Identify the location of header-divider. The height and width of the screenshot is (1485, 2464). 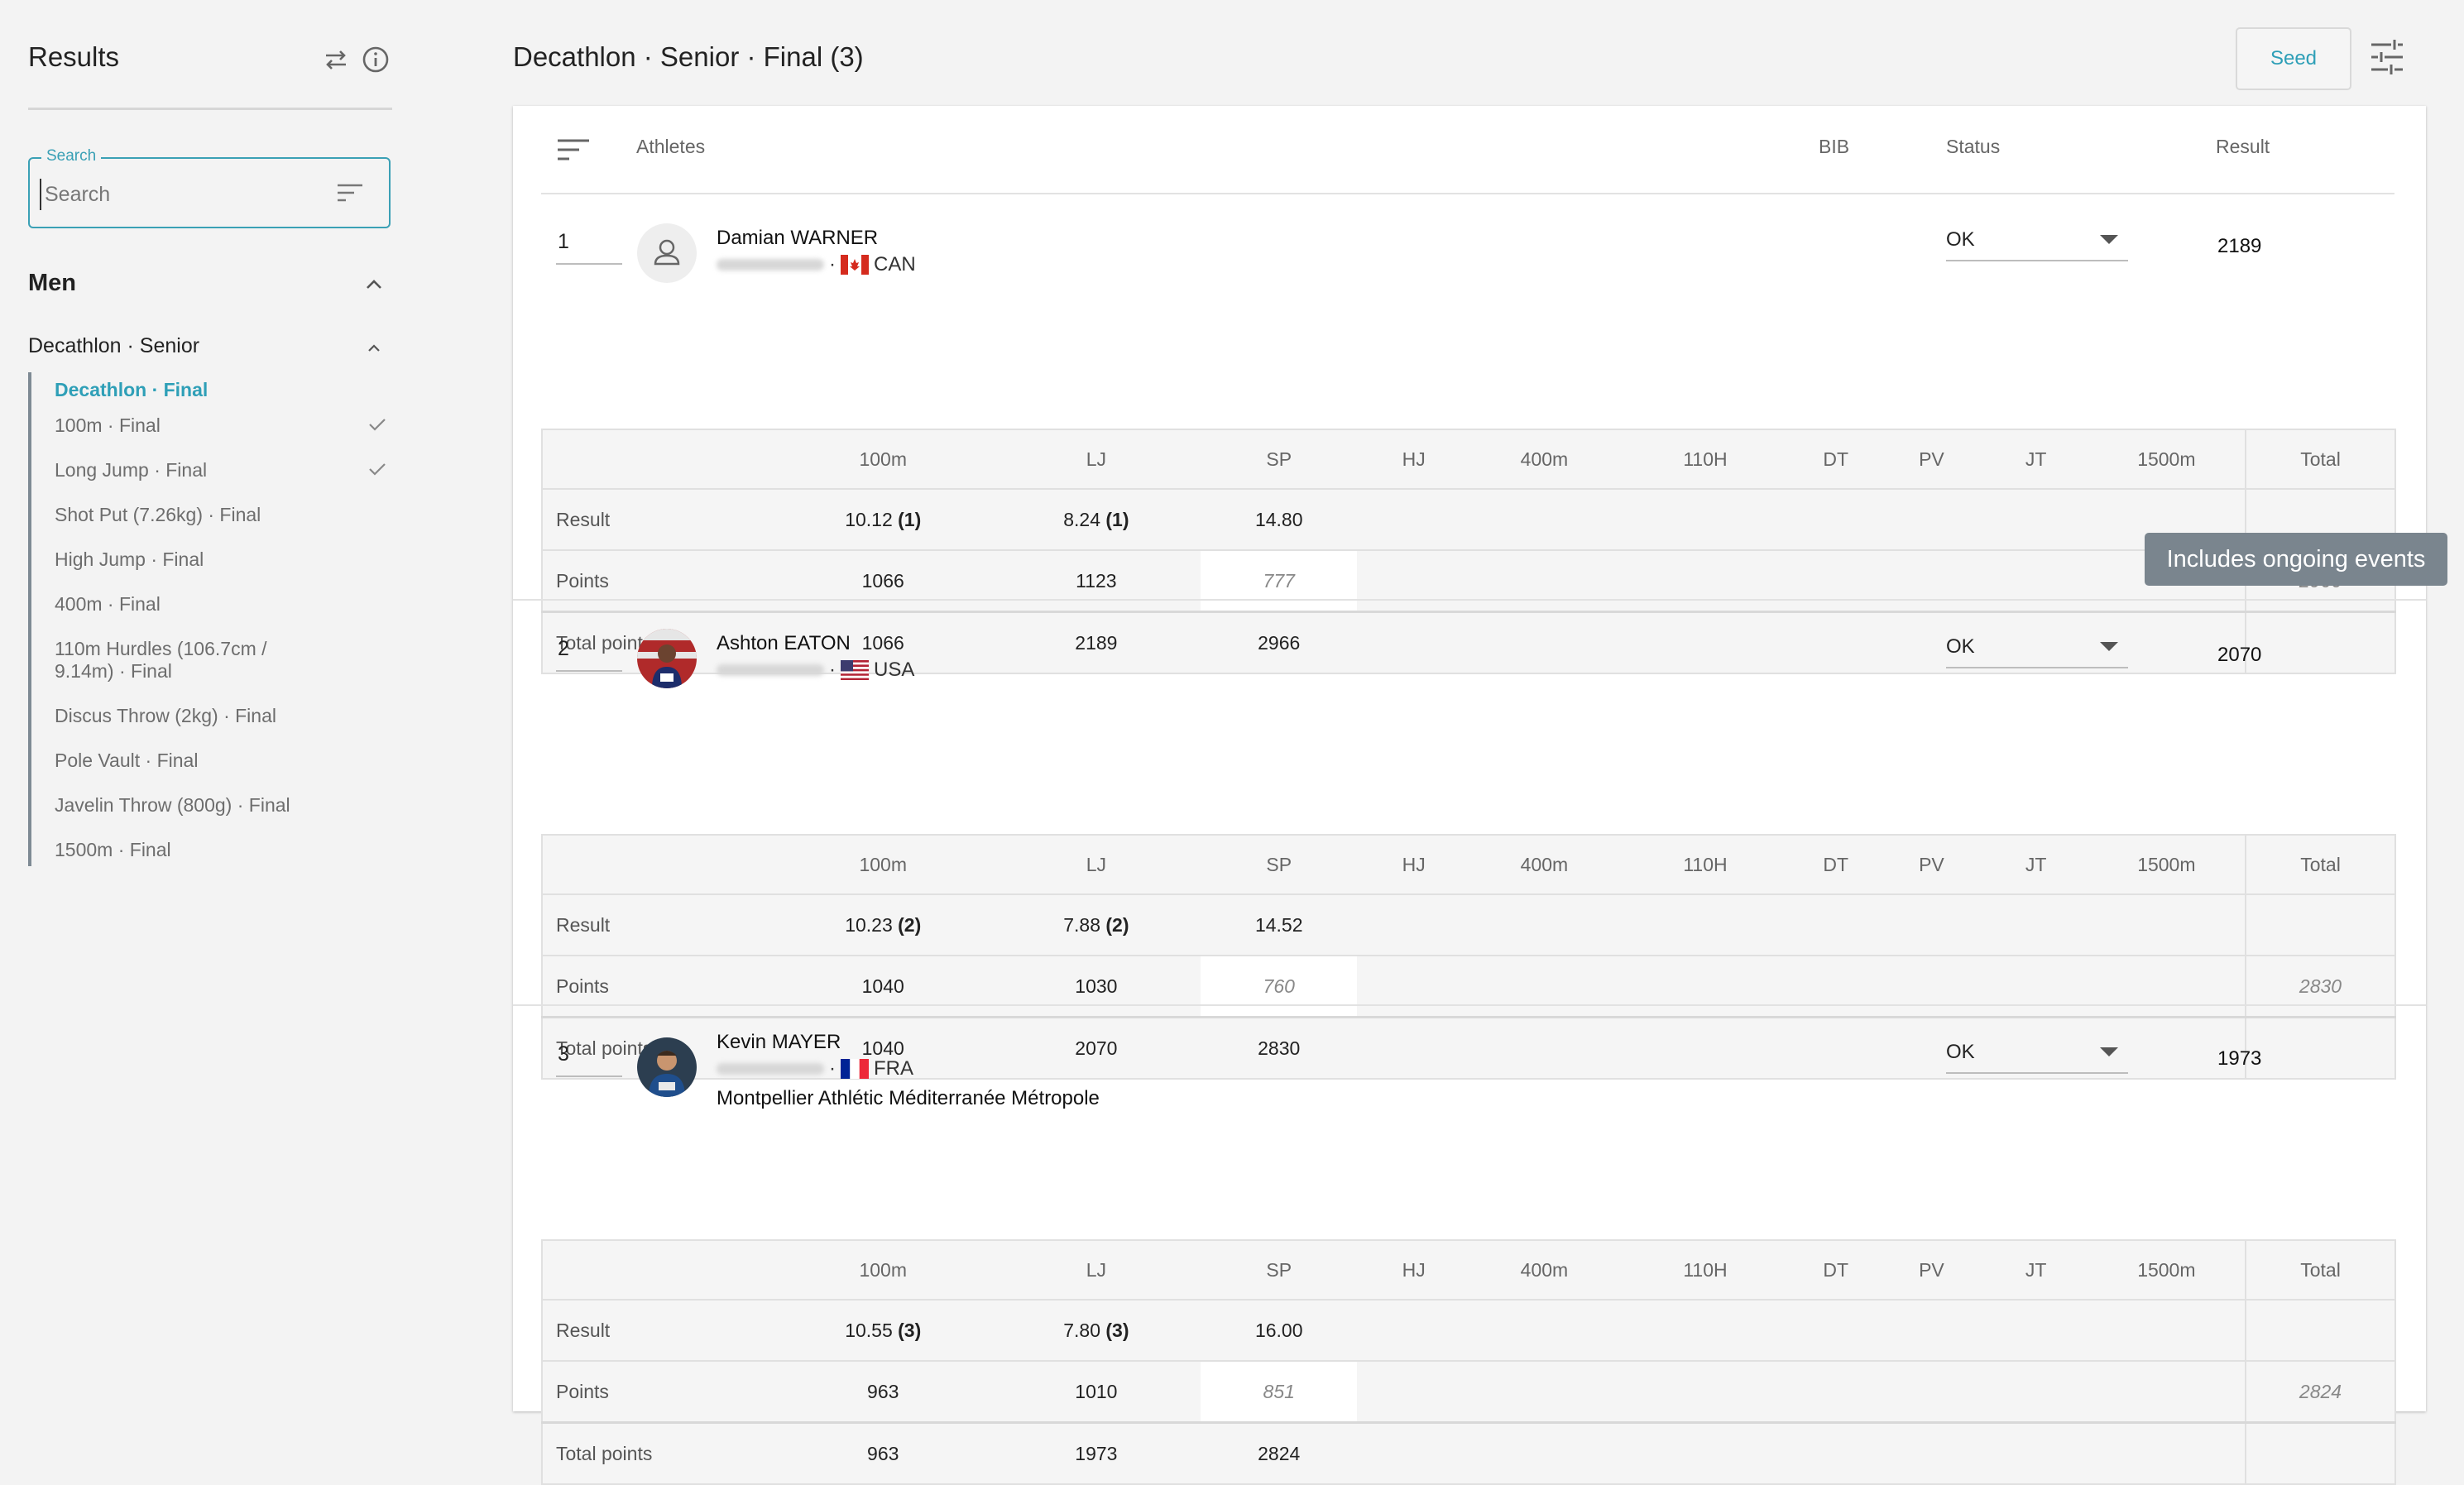
(1467, 193).